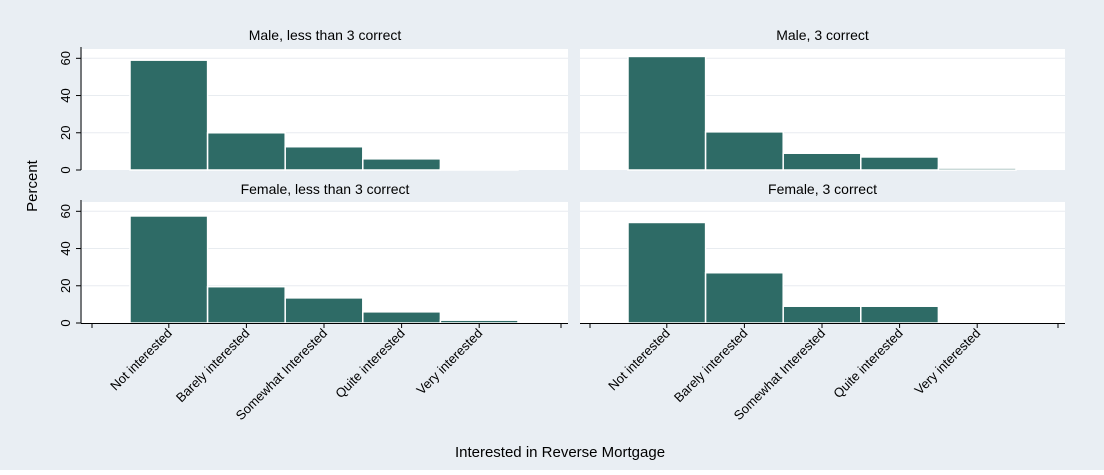 Image resolution: width=1104 pixels, height=475 pixels. What do you see at coordinates (560, 452) in the screenshot?
I see `x-axis-label: Interested in Reverse Mortgage` at bounding box center [560, 452].